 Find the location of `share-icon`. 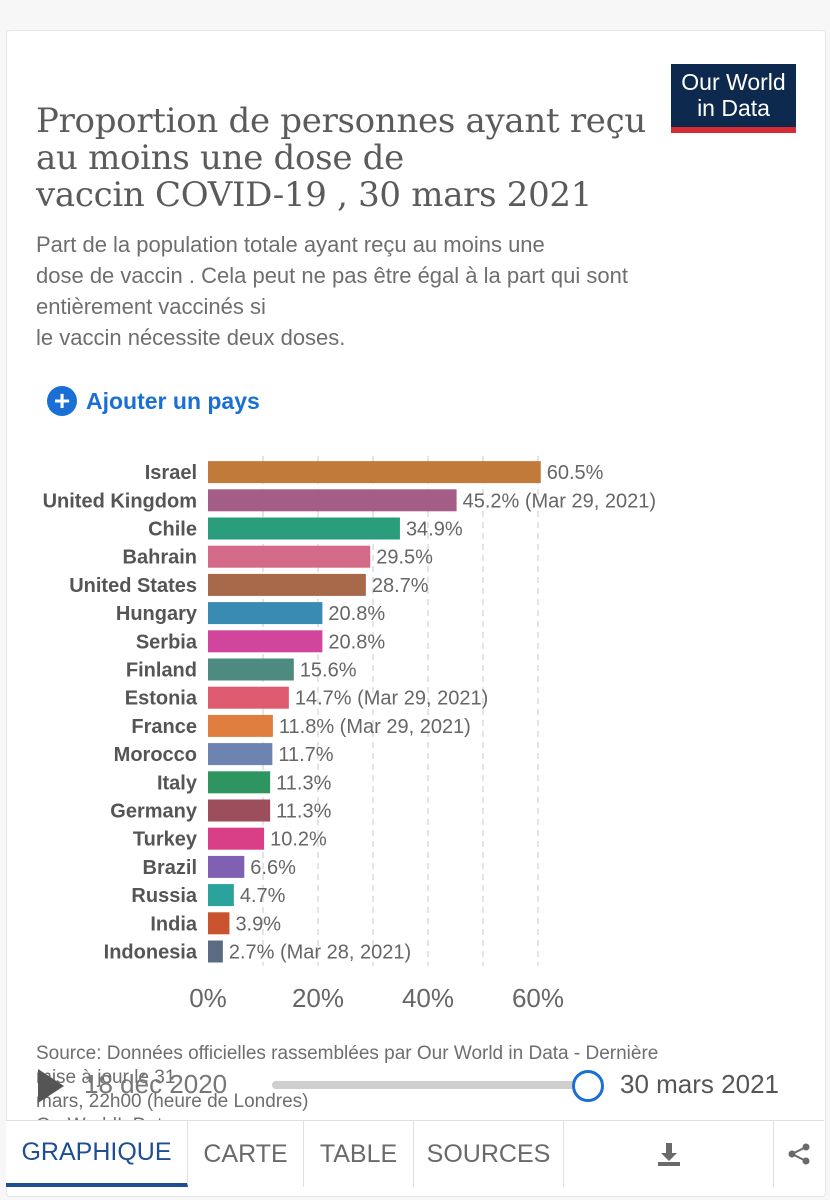

share-icon is located at coordinates (799, 1154).